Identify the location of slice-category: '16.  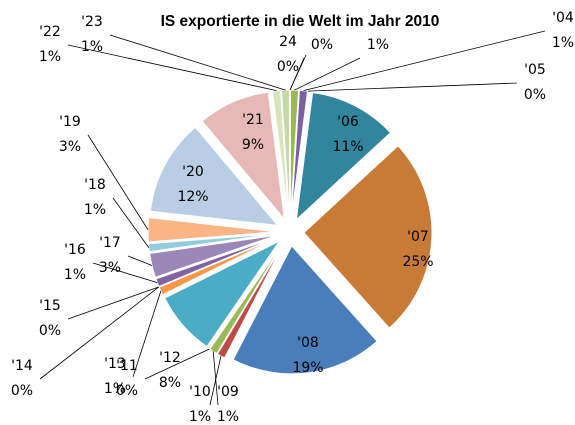
(75, 250).